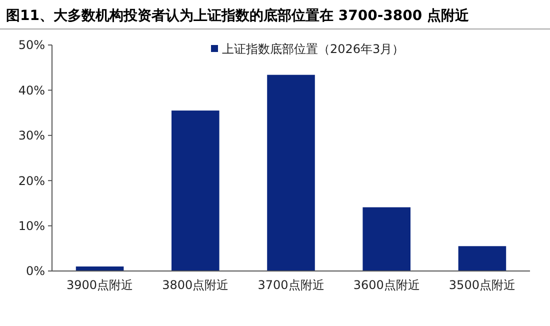 Image resolution: width=550 pixels, height=326 pixels. What do you see at coordinates (31, 181) in the screenshot?
I see `y-tick-label: 20%` at bounding box center [31, 181].